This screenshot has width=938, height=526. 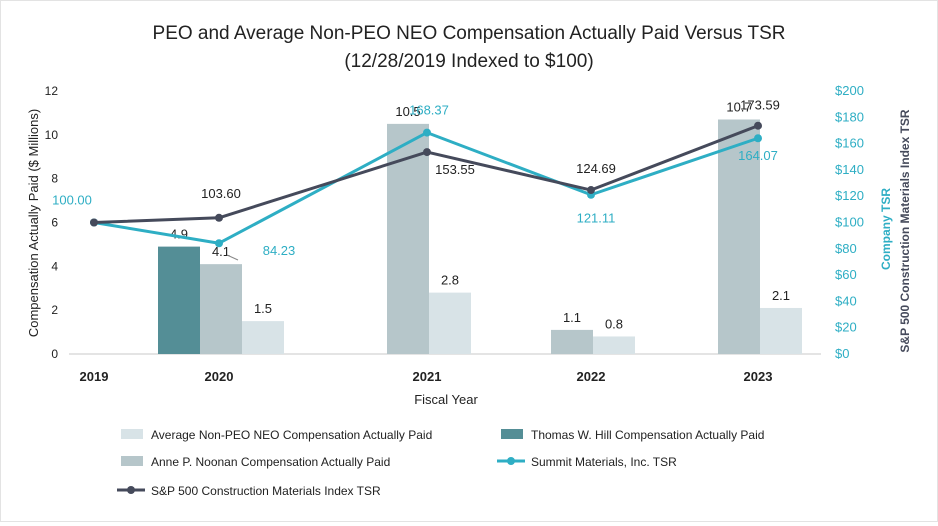 I want to click on y-left-tick-label: 8, so click(x=54, y=179).